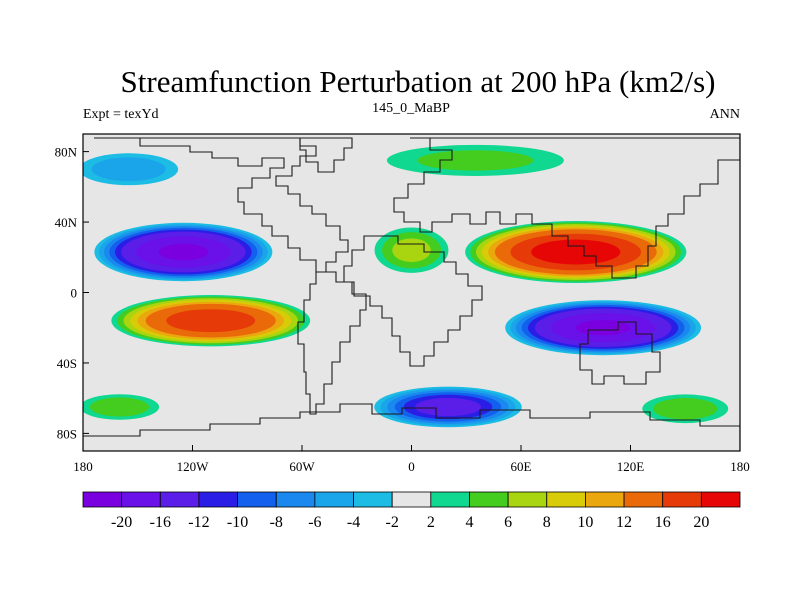 This screenshot has height=600, width=800. Describe the element at coordinates (326, 155) in the screenshot. I see `coastline-greenland` at that location.